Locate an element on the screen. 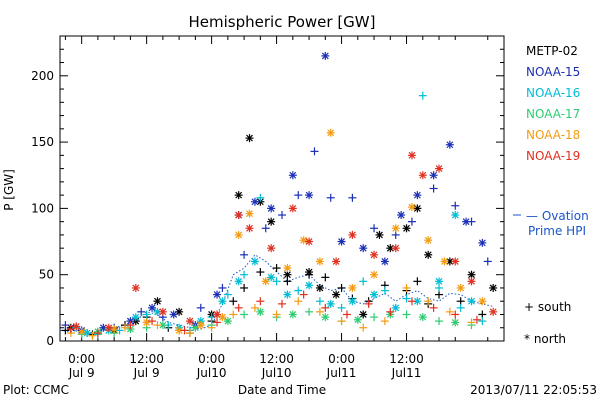 This screenshot has height=400, width=600. legend-series-label: NOAA-15 is located at coordinates (553, 72).